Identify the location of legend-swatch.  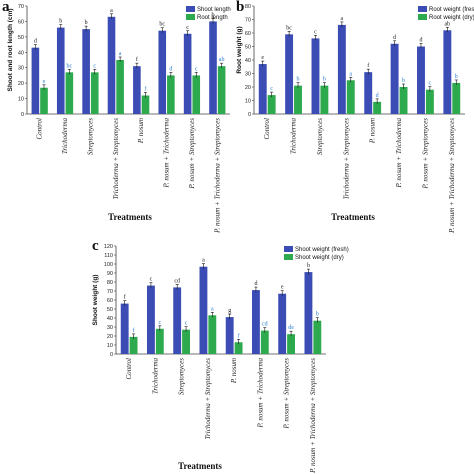
(190, 17).